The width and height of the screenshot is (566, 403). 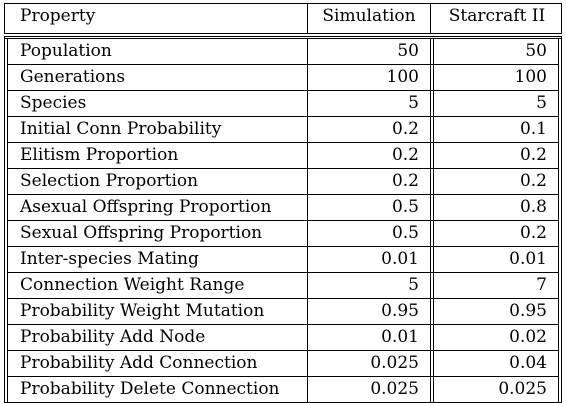 I want to click on table-cell-simulation: 100, so click(x=402, y=77).